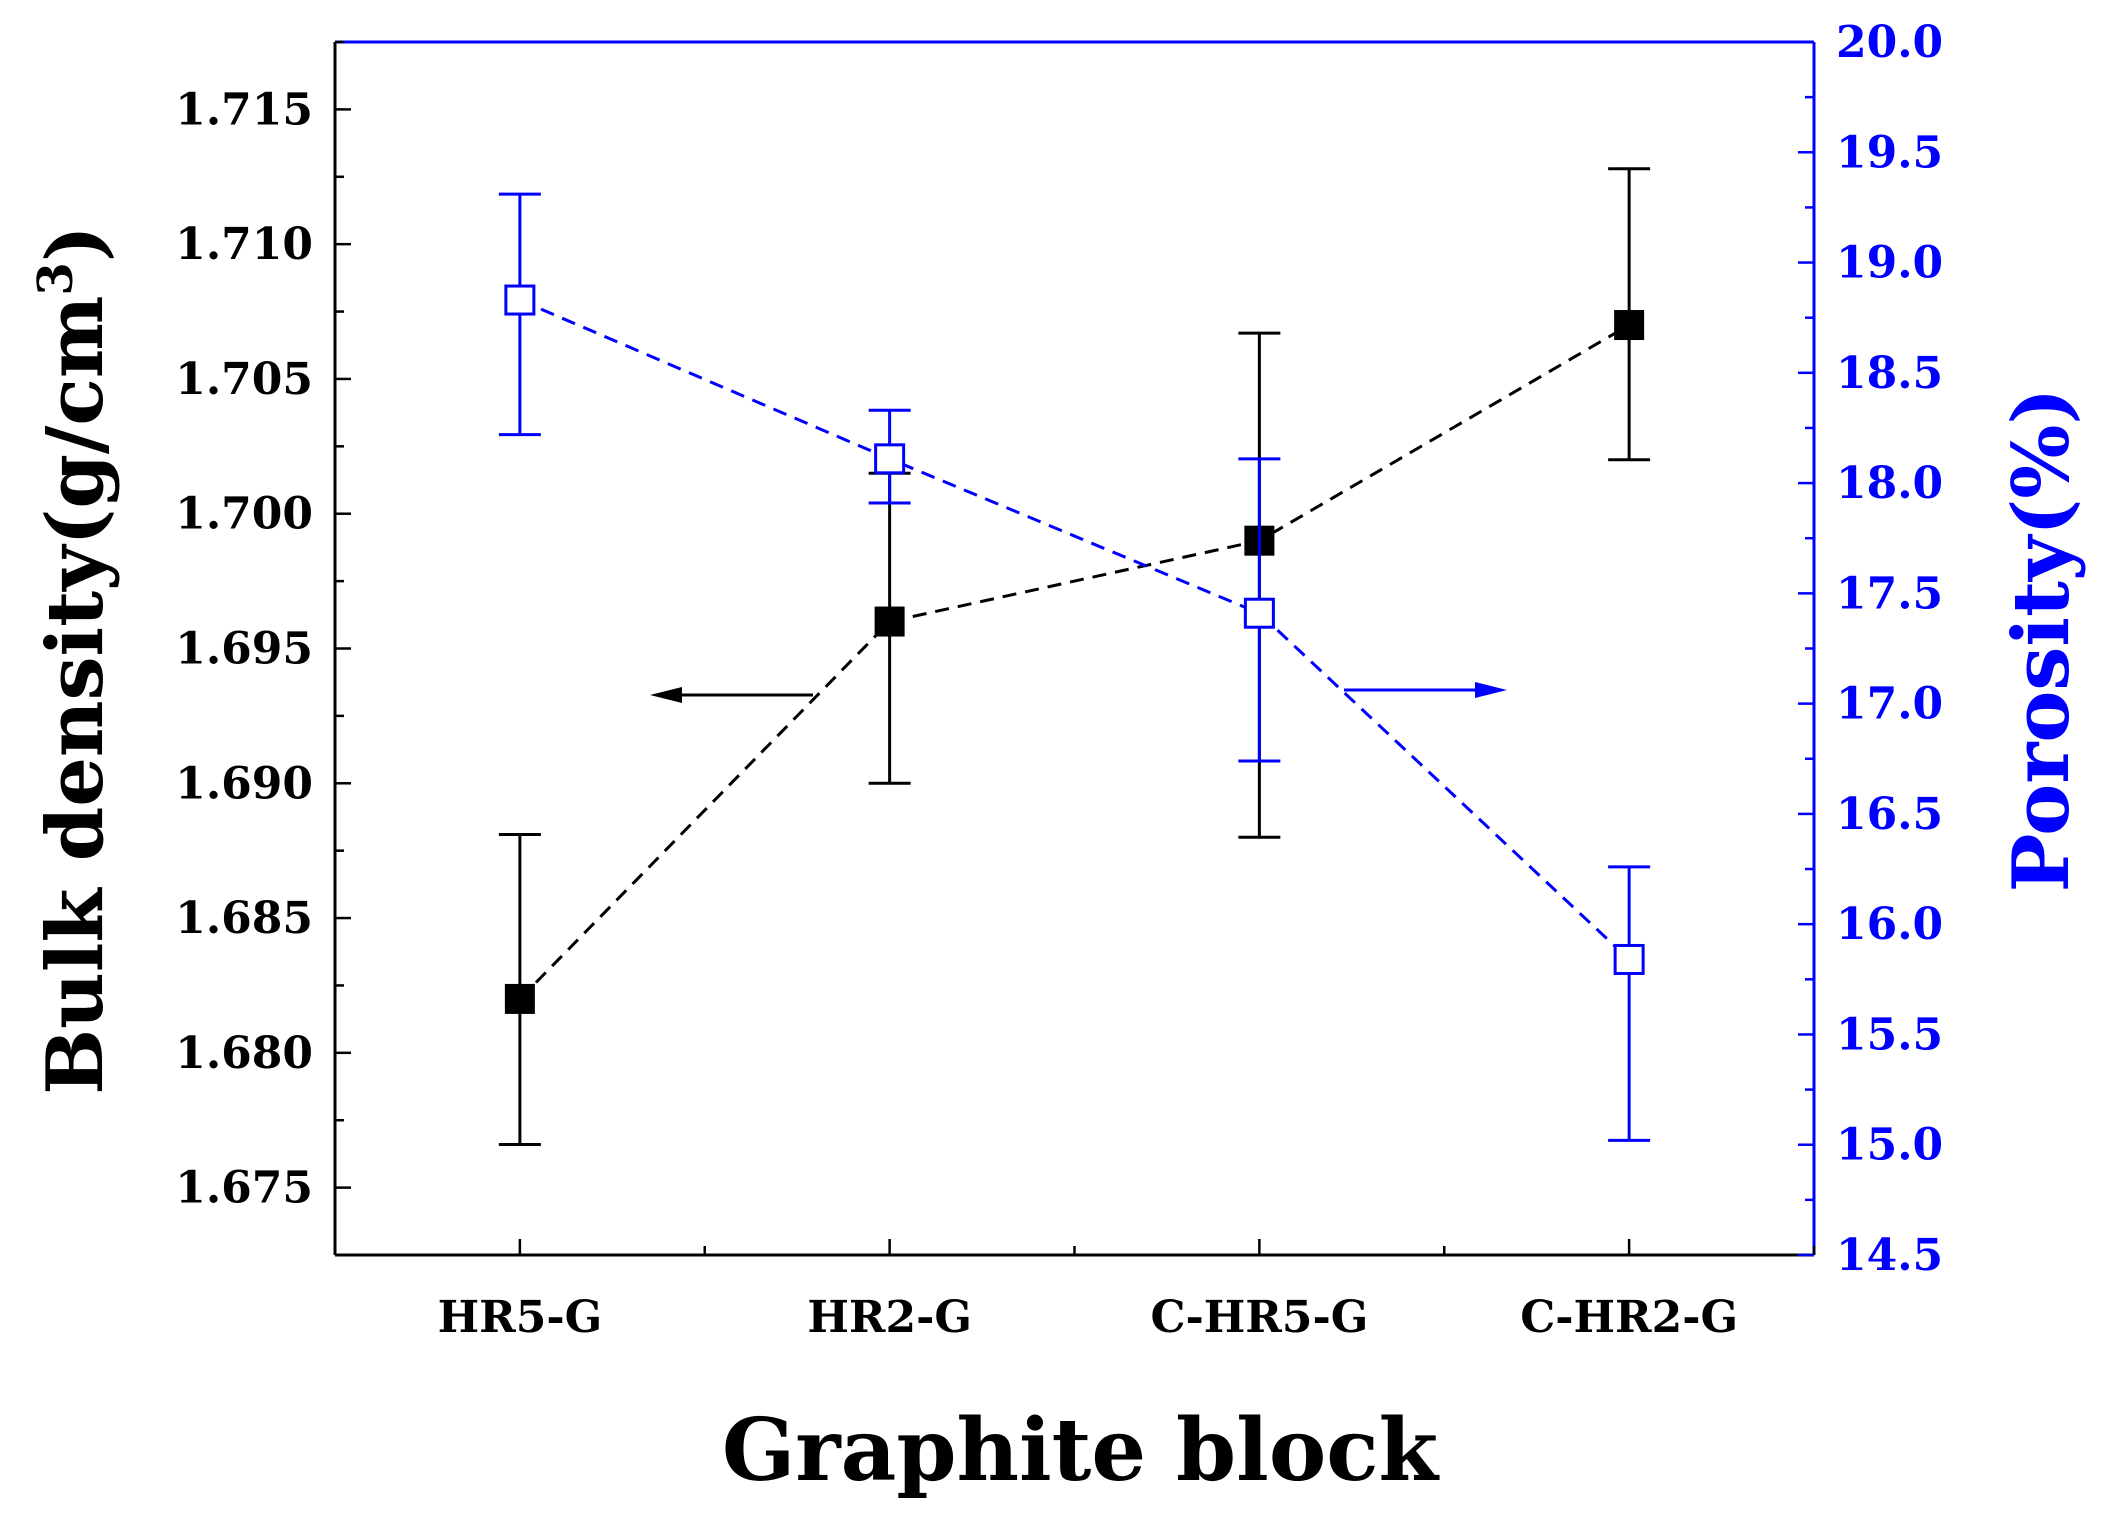  What do you see at coordinates (244, 1053) in the screenshot?
I see `y-left-tick-label: 1.680` at bounding box center [244, 1053].